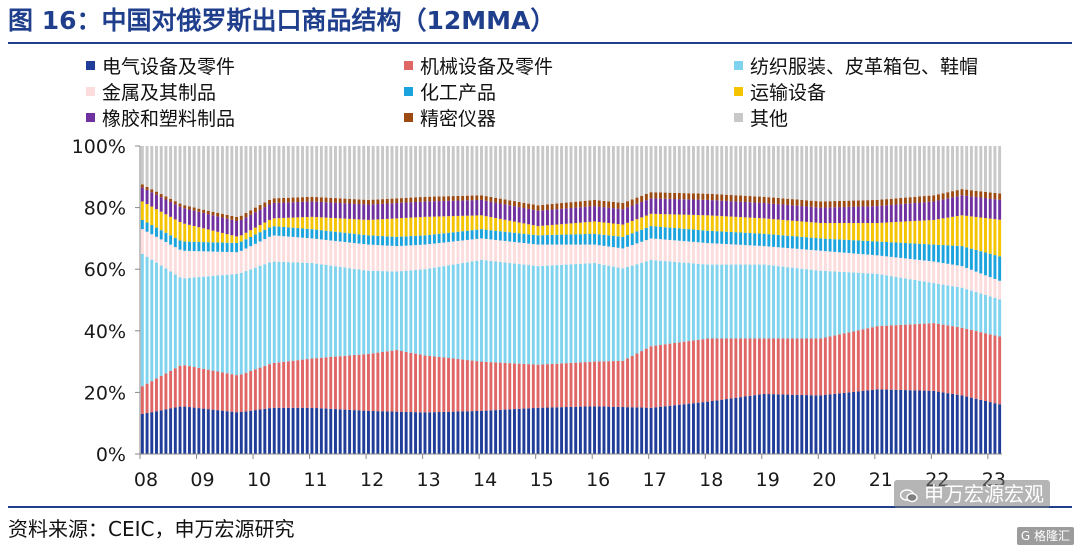 The width and height of the screenshot is (1080, 551). I want to click on legend-swatch, so click(90, 91).